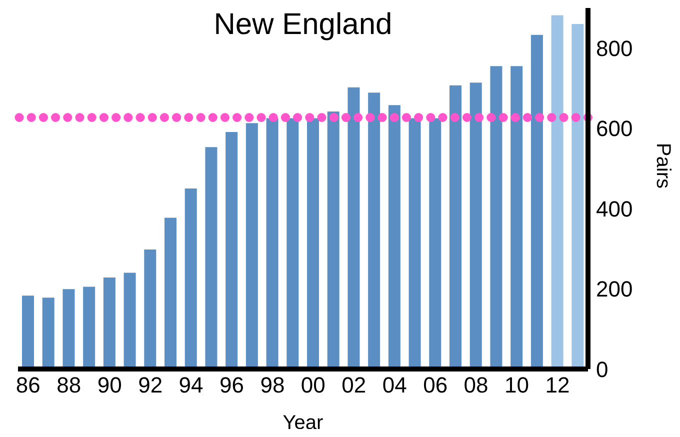 Image resolution: width=680 pixels, height=437 pixels. Describe the element at coordinates (313, 385) in the screenshot. I see `x-tick-label: 00` at that location.